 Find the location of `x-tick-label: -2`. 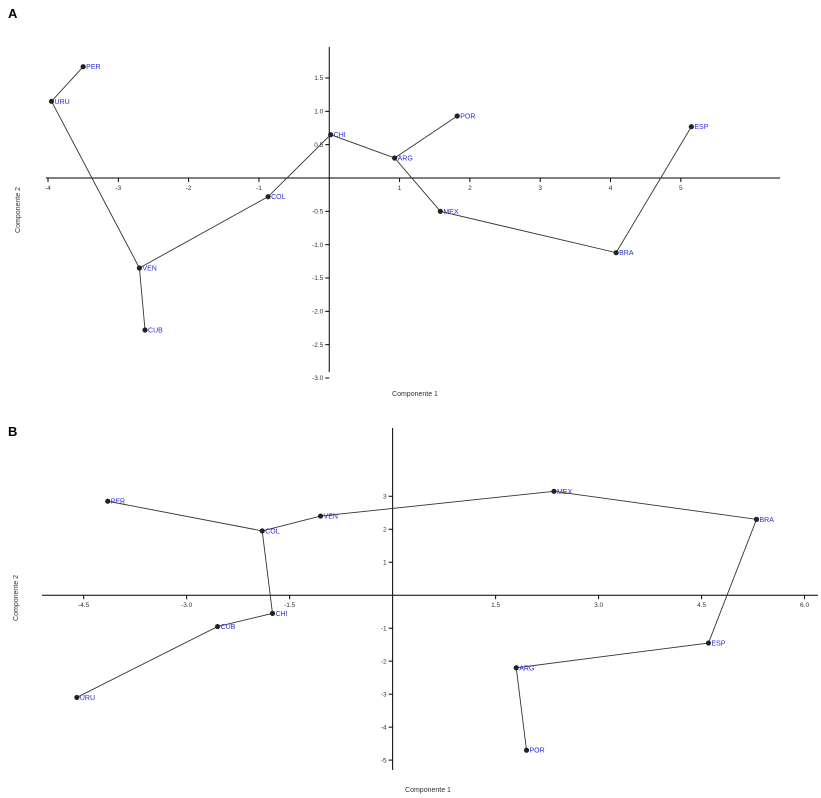

x-tick-label: -2 is located at coordinates (189, 188).